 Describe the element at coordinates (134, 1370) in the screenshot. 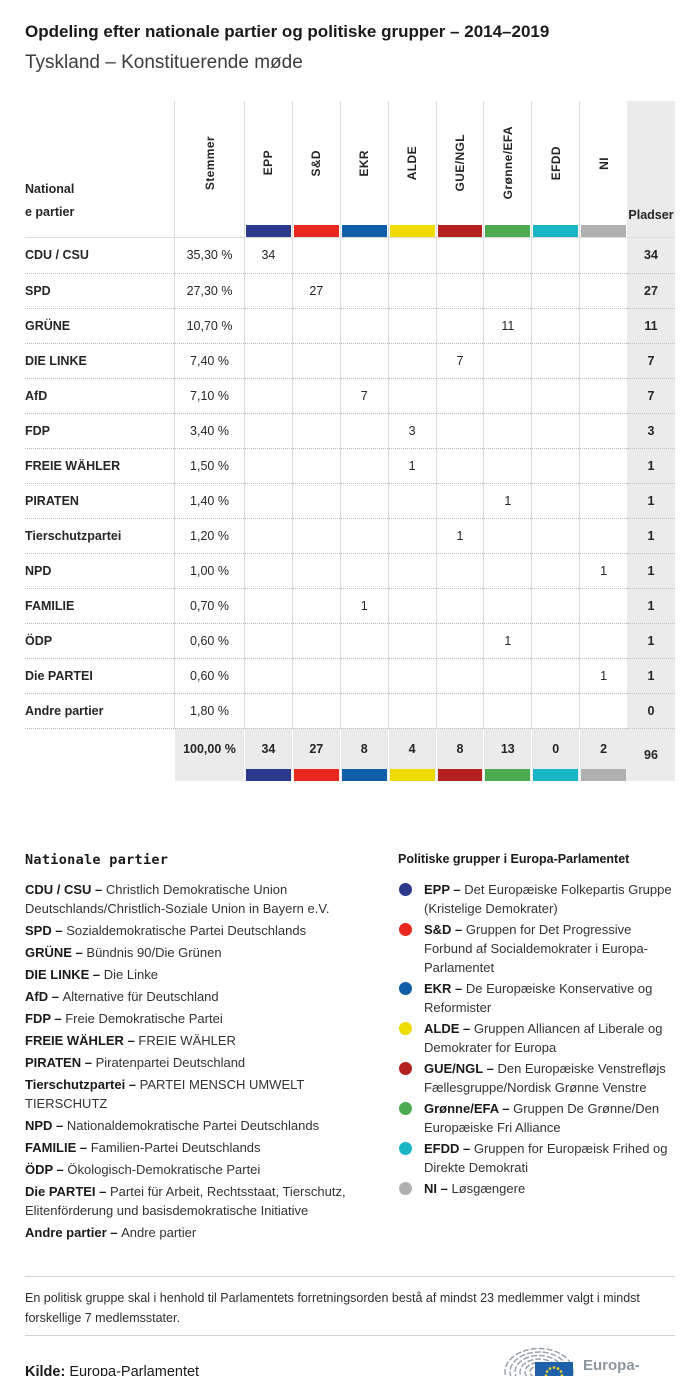

I see `source-value: Europa-Parlamentet` at that location.